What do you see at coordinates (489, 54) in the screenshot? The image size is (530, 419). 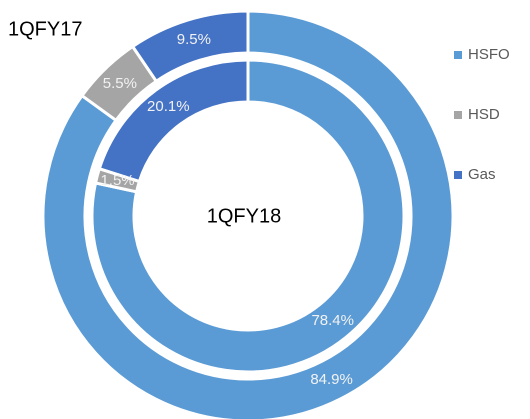 I see `legend-label: HSFO` at bounding box center [489, 54].